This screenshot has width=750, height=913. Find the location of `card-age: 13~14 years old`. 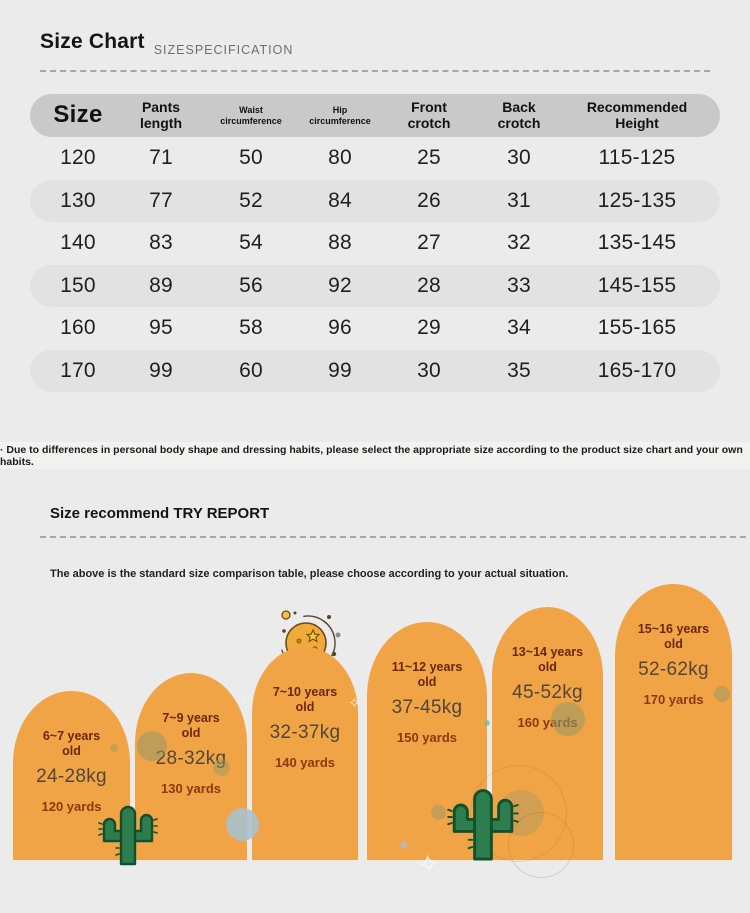

card-age: 13~14 years old is located at coordinates (547, 659).